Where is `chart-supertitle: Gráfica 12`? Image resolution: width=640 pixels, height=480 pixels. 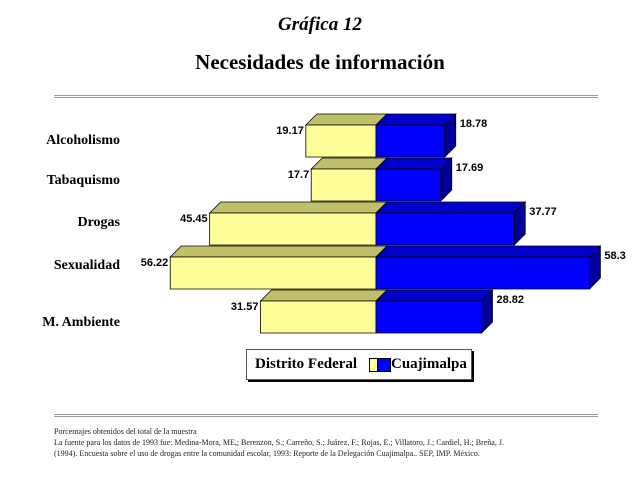
chart-supertitle: Gráfica 12 is located at coordinates (320, 24).